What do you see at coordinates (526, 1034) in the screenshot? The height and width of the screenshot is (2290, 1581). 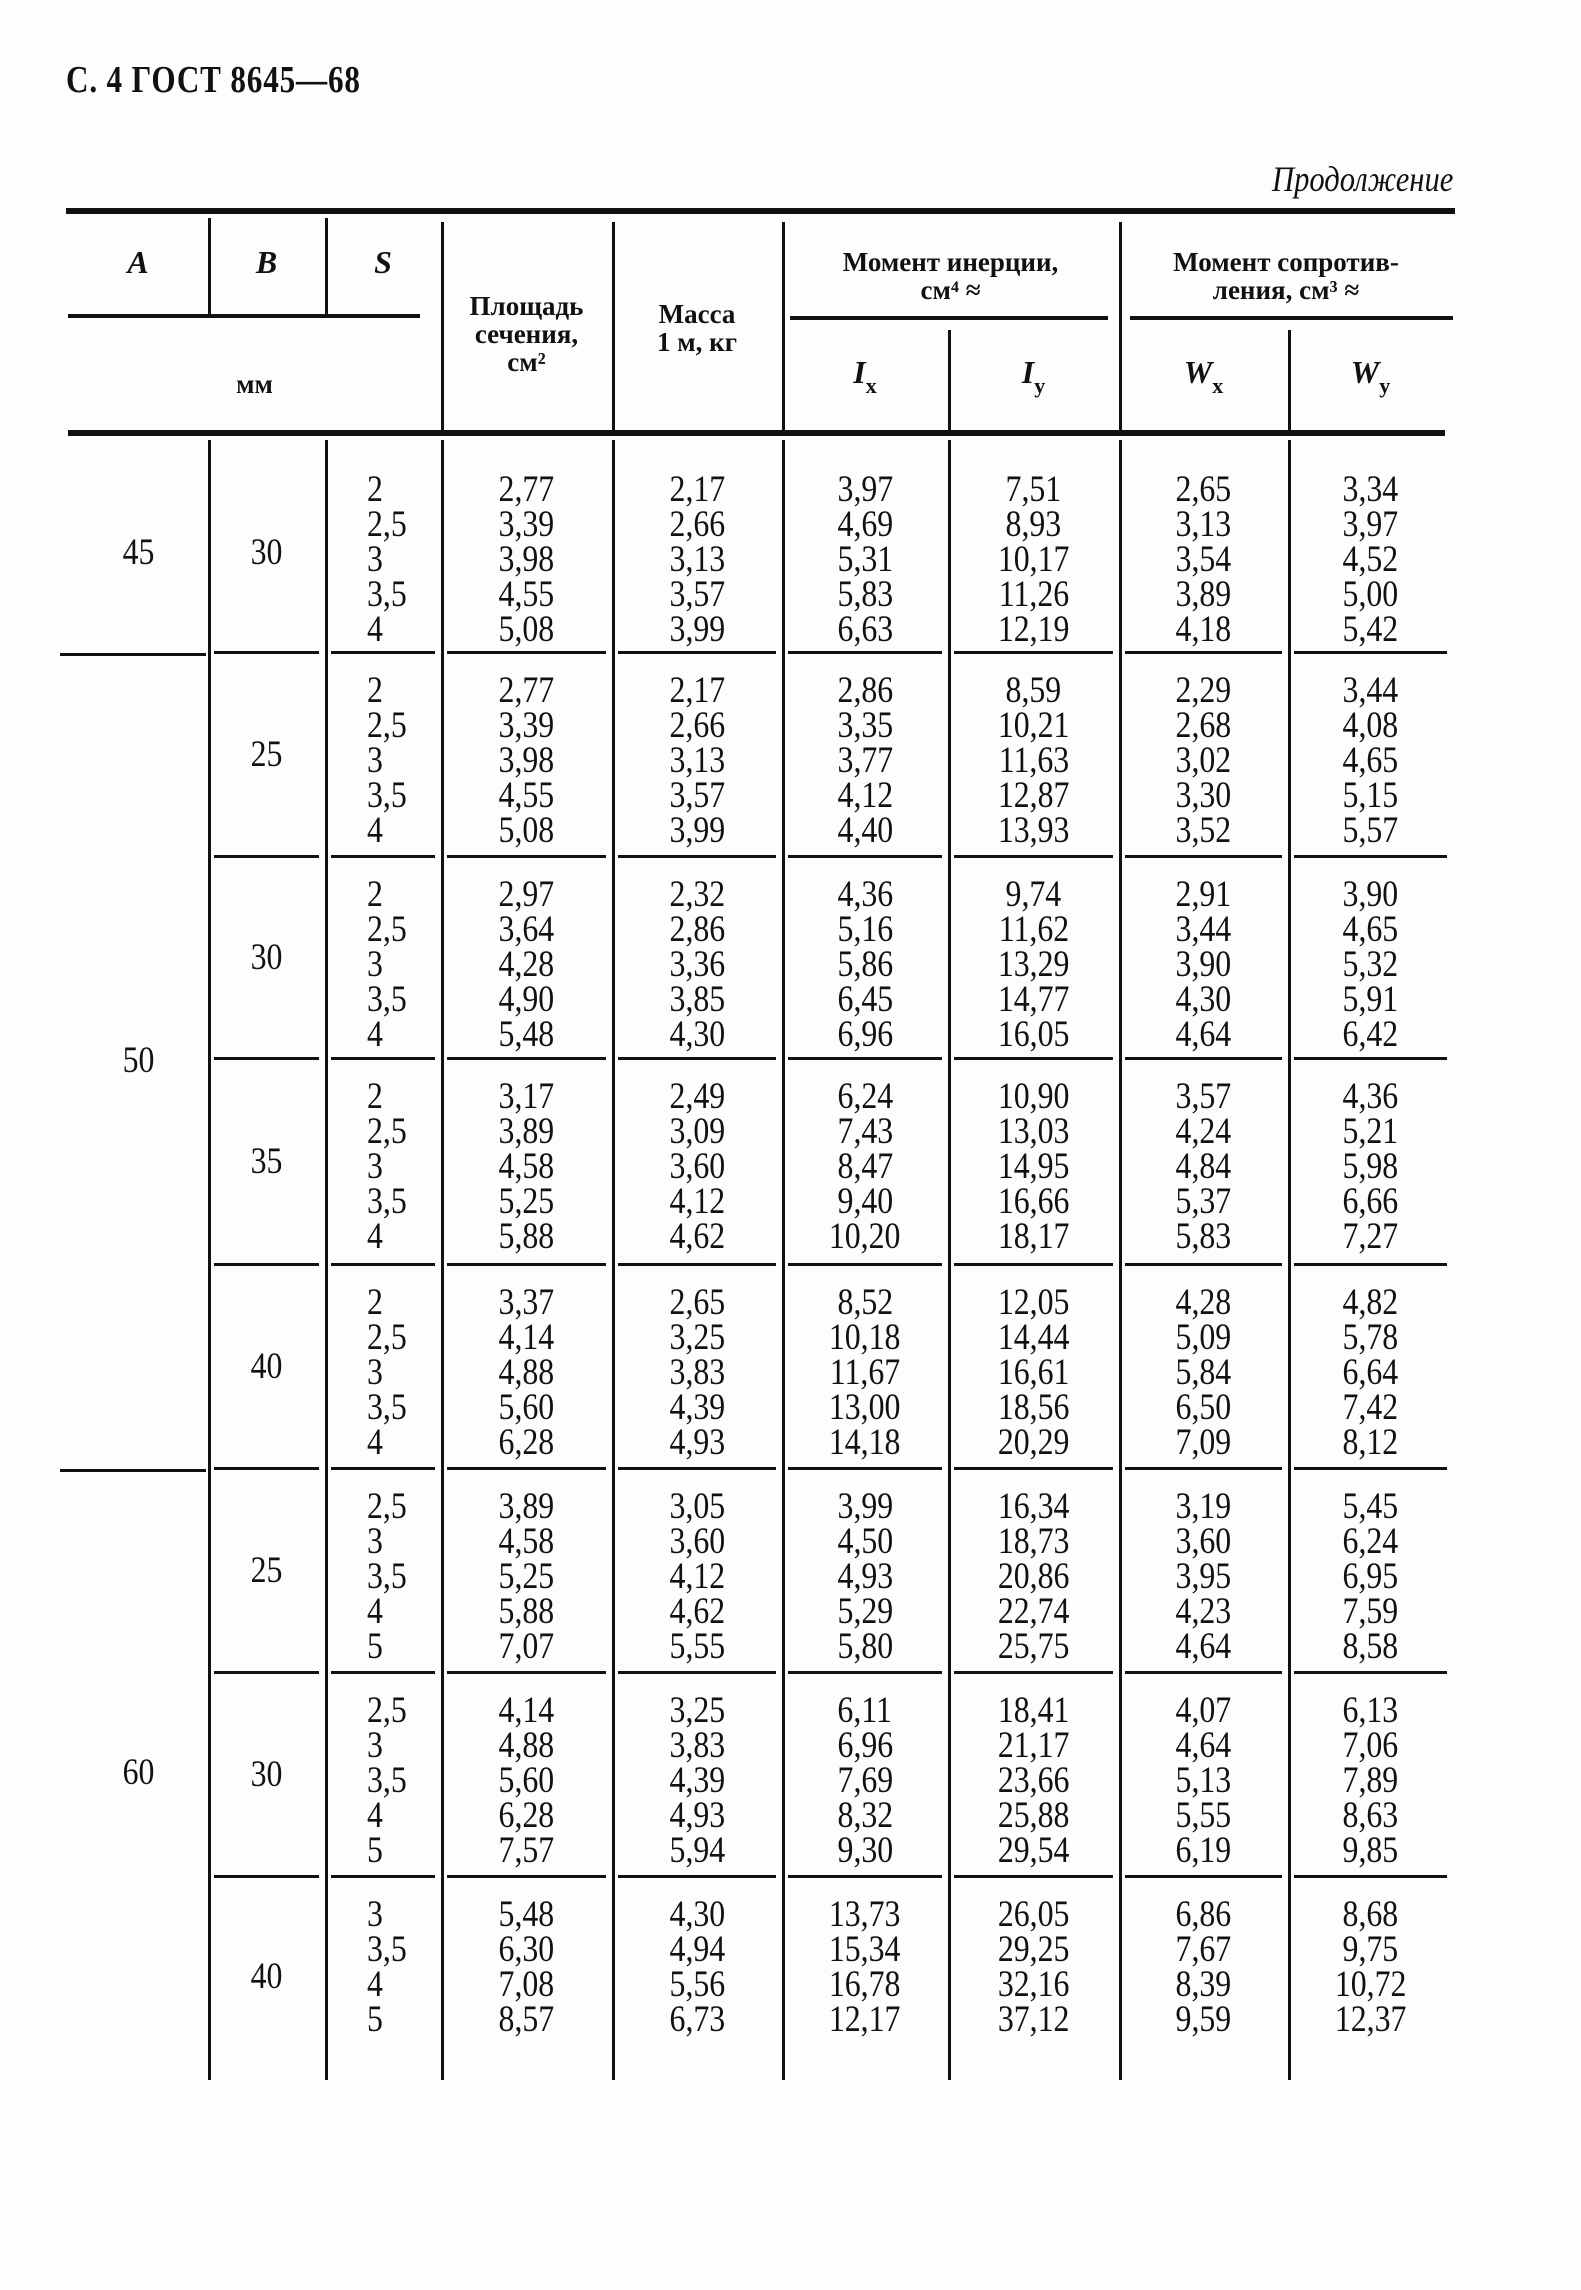 I see `value-area: 5,48` at bounding box center [526, 1034].